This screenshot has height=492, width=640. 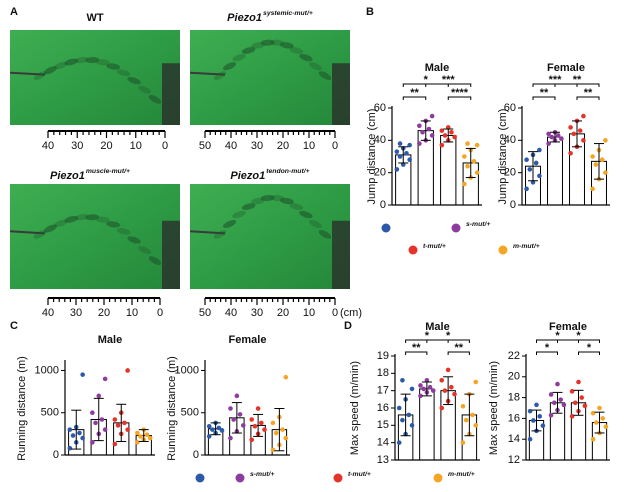 I want to click on ruler-label: 40, so click(x=48, y=146).